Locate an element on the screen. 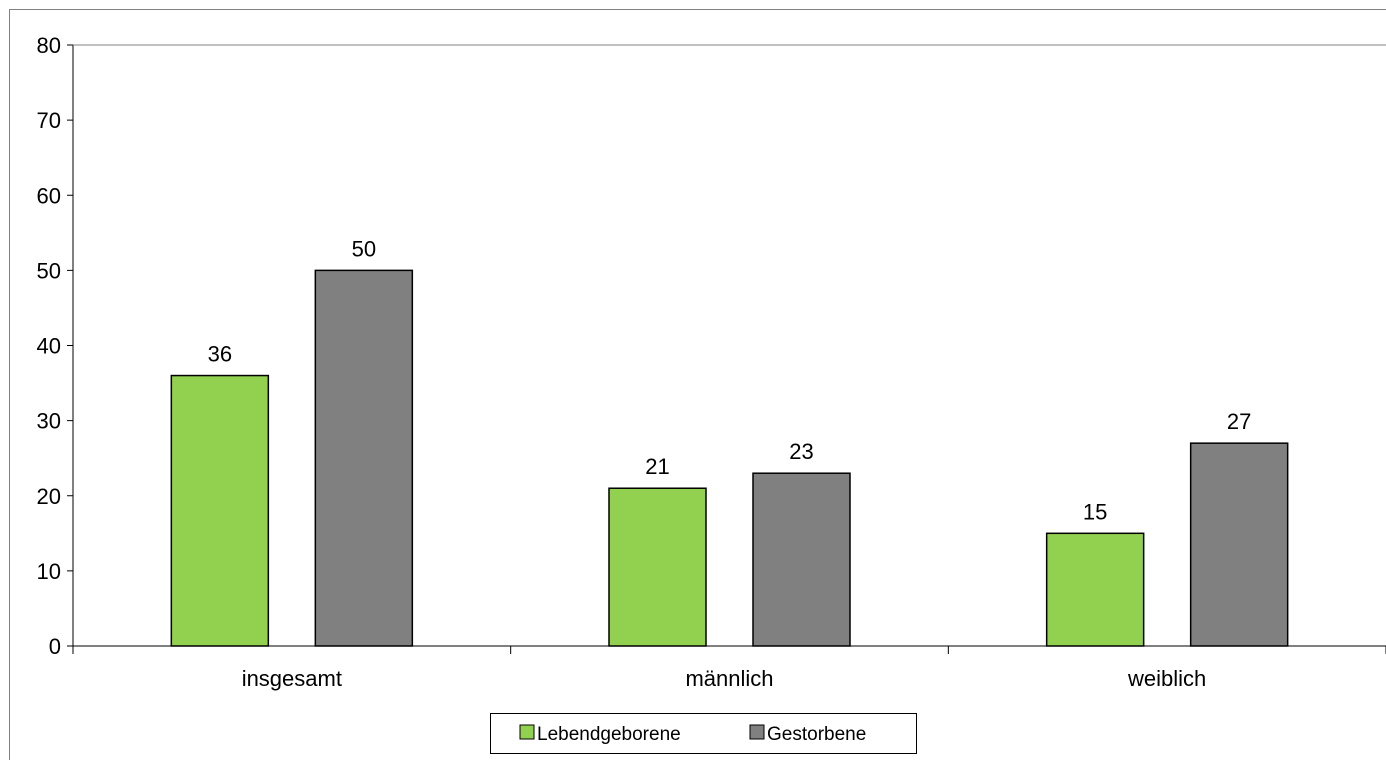 Image resolution: width=1386 pixels, height=760 pixels. bar-value-label: 50 is located at coordinates (364, 248).